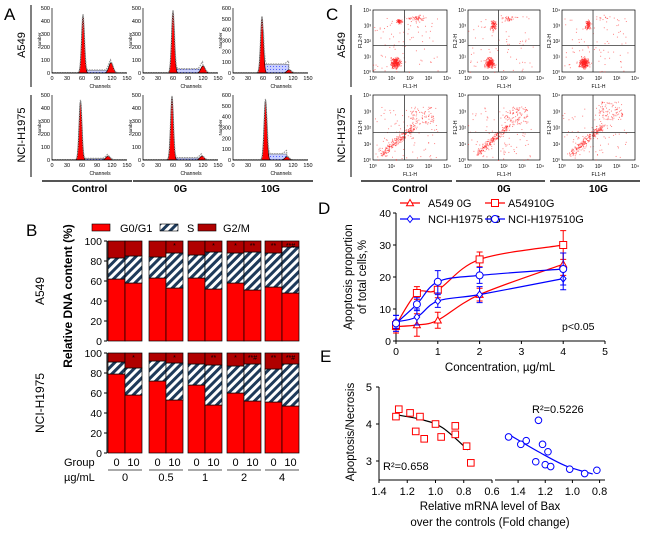 The image size is (650, 540). Describe the element at coordinates (480, 352) in the screenshot. I see `x-tick-label: 2` at that location.